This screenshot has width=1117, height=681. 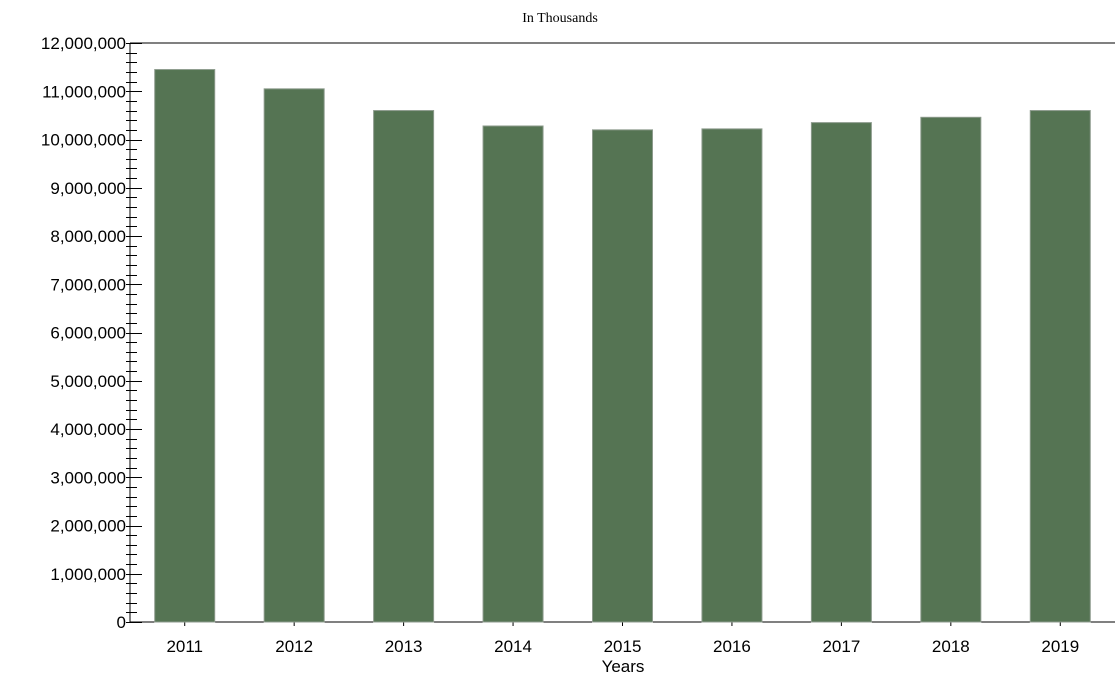 What do you see at coordinates (404, 646) in the screenshot?
I see `x-tick-label: 2013` at bounding box center [404, 646].